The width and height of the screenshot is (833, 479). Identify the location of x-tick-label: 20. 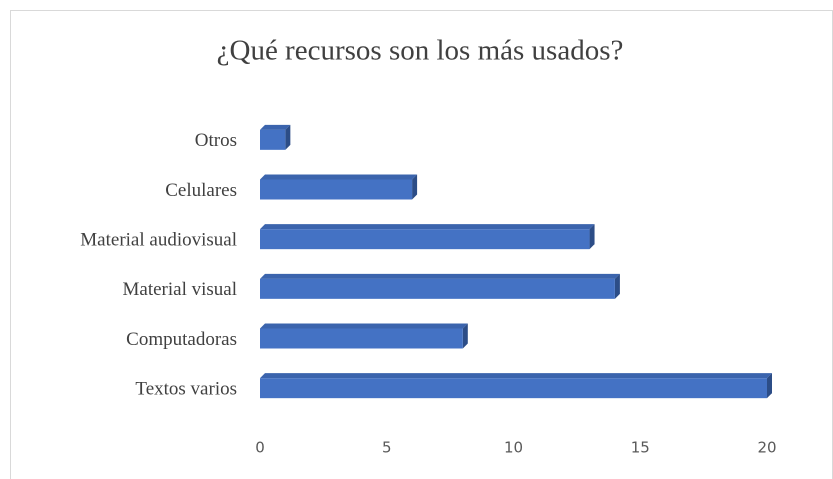
(766, 448).